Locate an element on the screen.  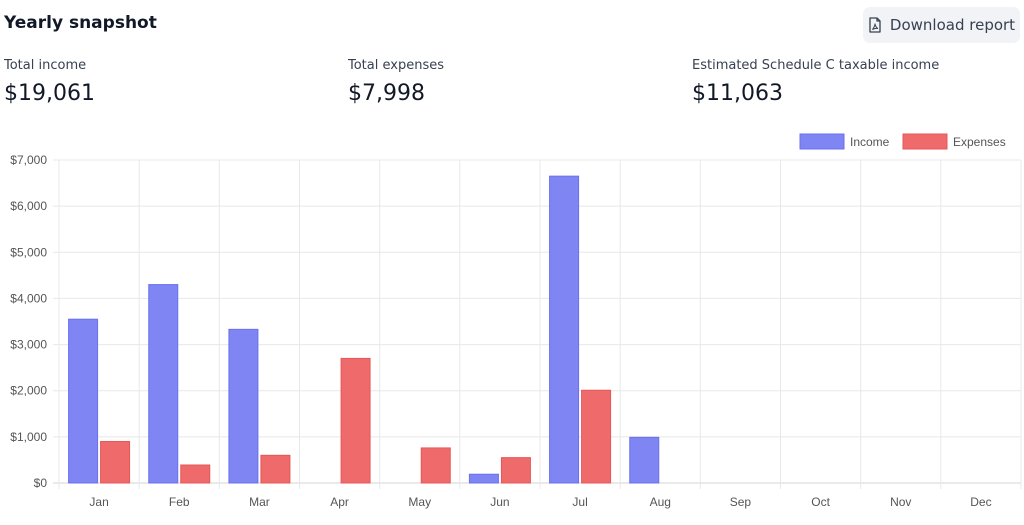
income-bar-jul is located at coordinates (564, 329).